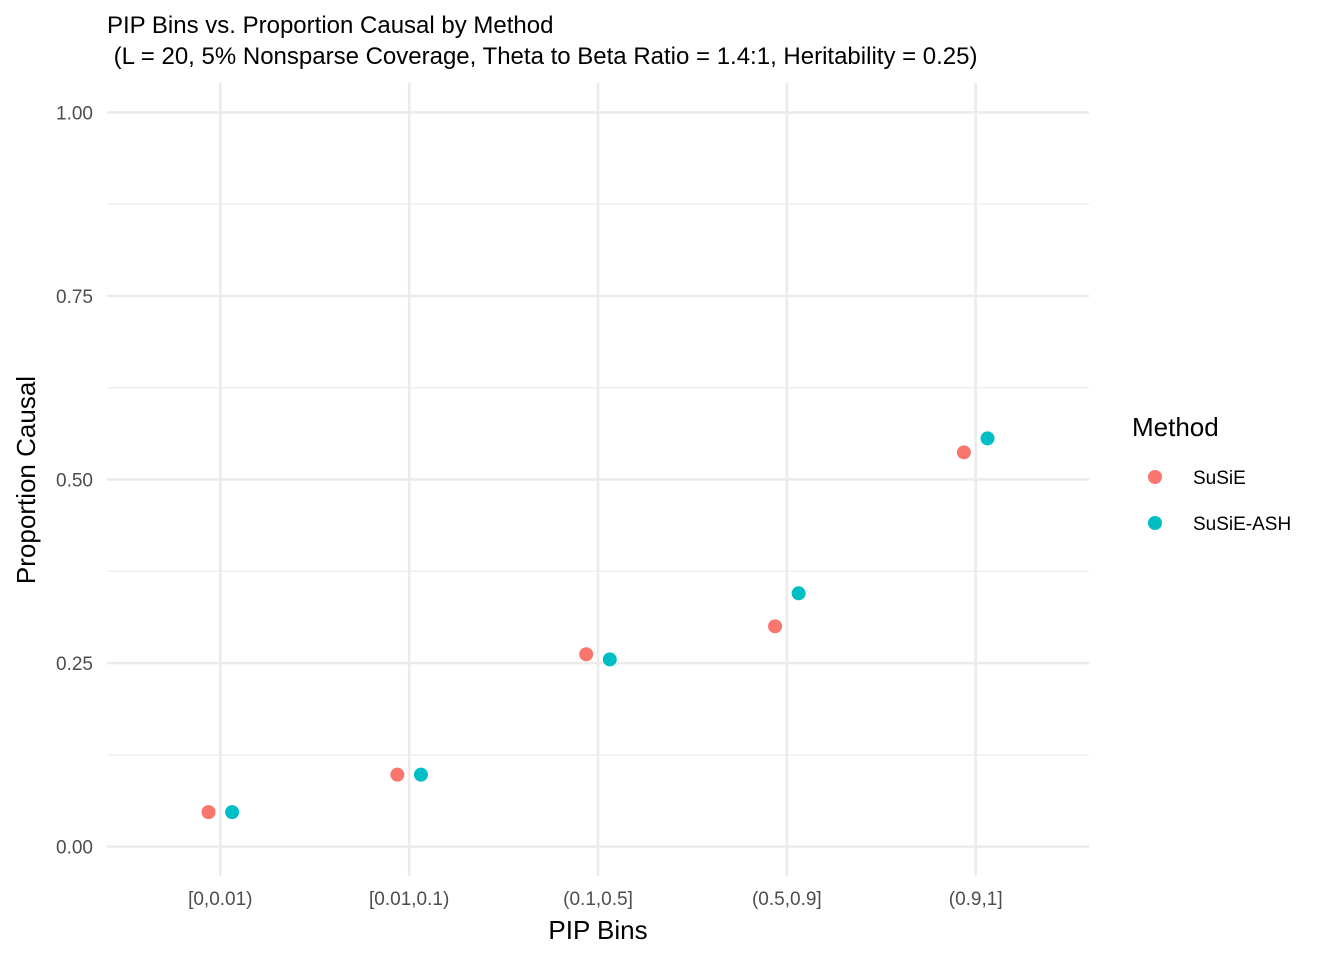  Describe the element at coordinates (1219, 478) in the screenshot. I see `legend-label: SuSiE` at that location.